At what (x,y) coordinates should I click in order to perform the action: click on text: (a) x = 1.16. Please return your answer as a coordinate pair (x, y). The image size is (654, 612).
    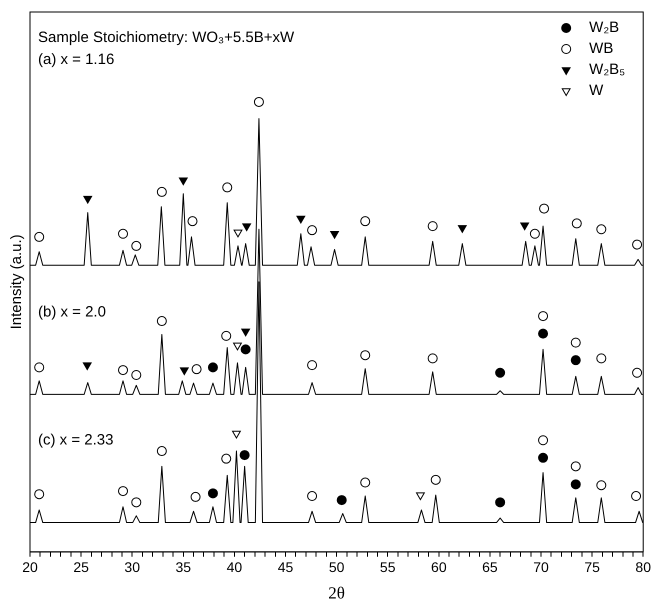
    Looking at the image, I should click on (76, 59).